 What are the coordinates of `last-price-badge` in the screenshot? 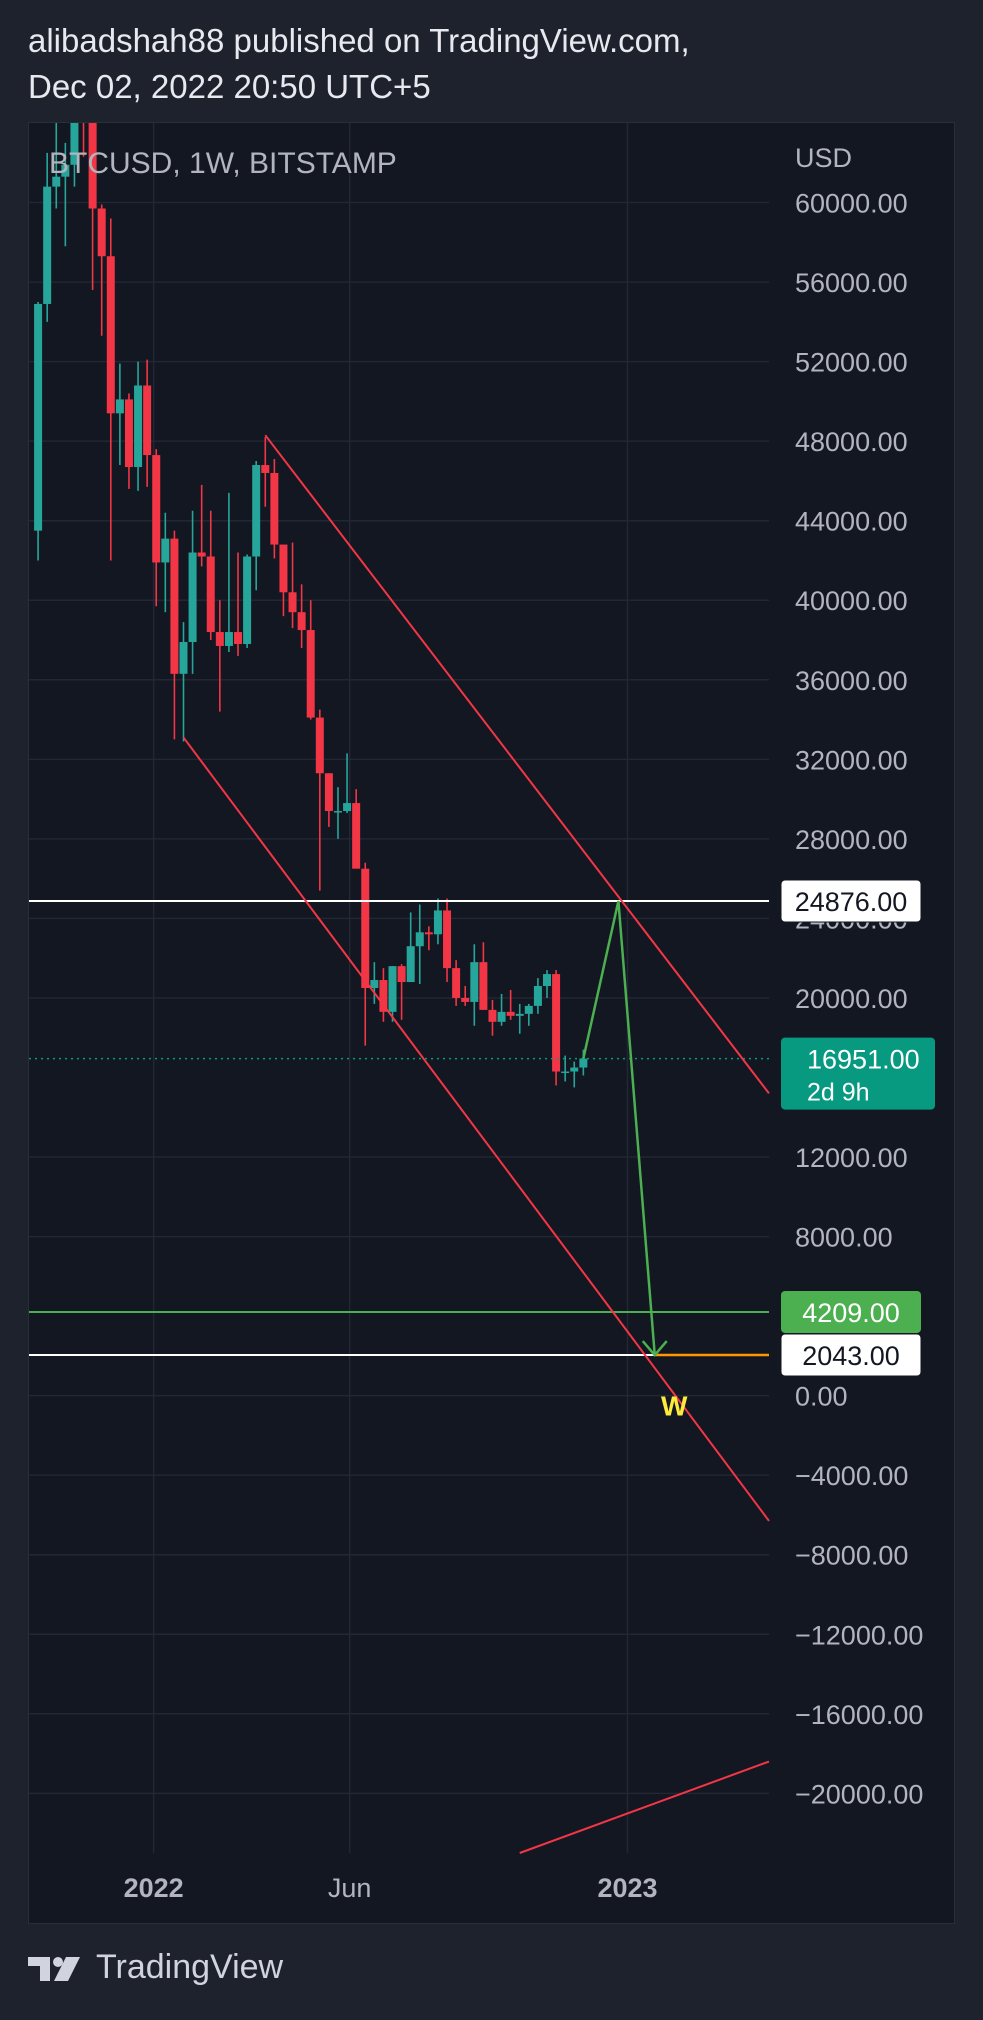 It's located at (858, 1073).